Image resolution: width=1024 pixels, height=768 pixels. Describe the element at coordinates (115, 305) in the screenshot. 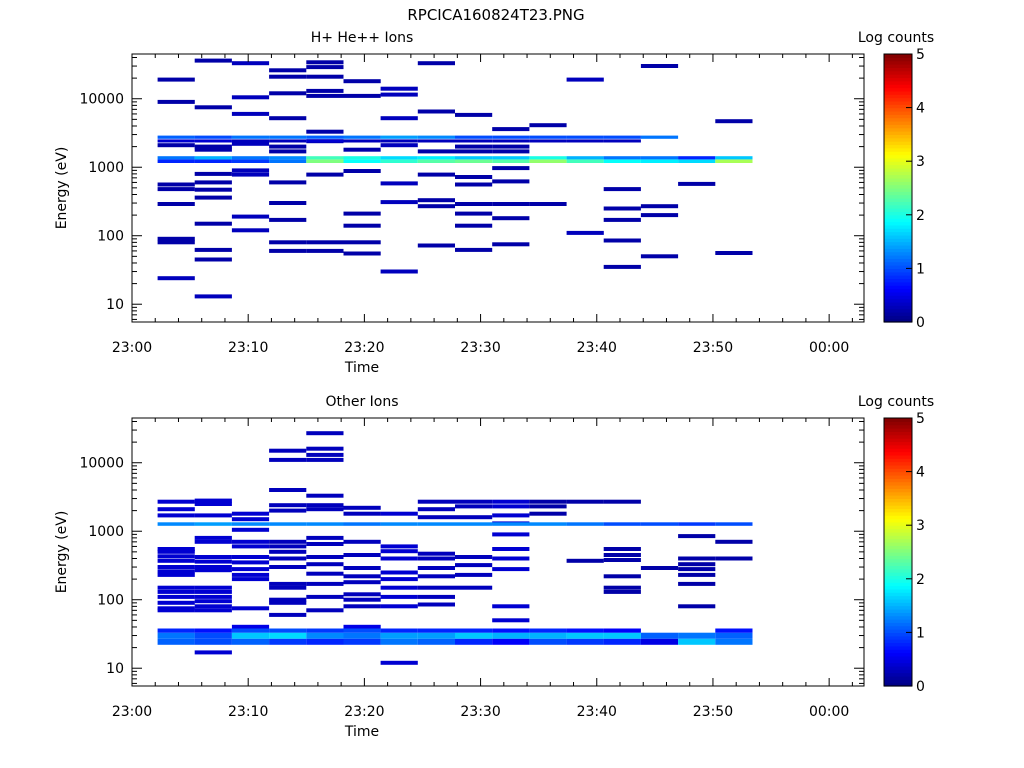

I see `y-tick-label: 10` at that location.